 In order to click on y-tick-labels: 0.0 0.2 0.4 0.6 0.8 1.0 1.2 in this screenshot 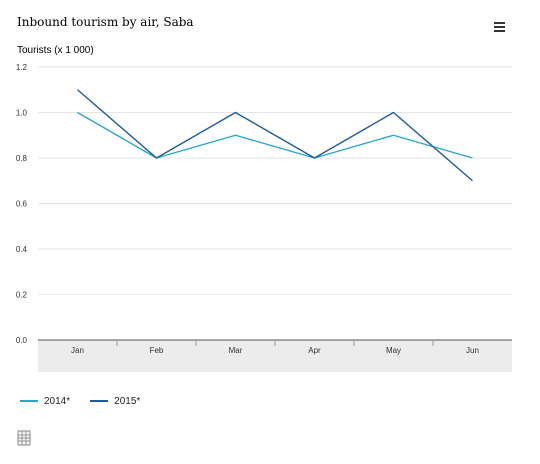, I will do `click(22, 204)`.